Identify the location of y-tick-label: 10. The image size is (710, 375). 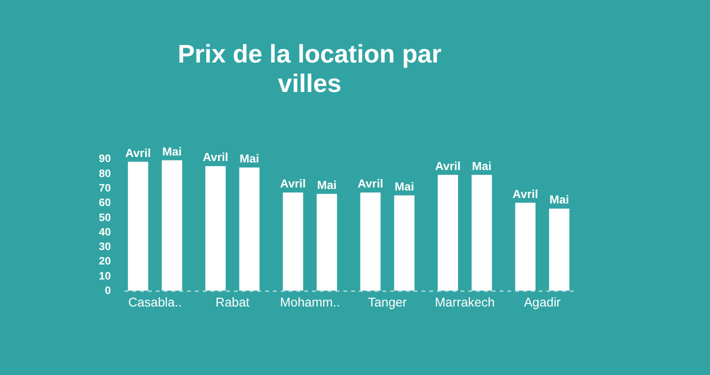
(104, 276).